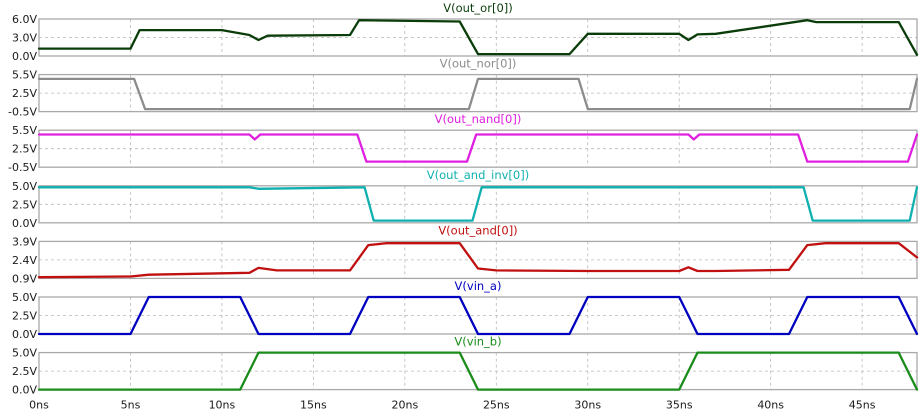  I want to click on x-tick-label: 35ns, so click(679, 405).